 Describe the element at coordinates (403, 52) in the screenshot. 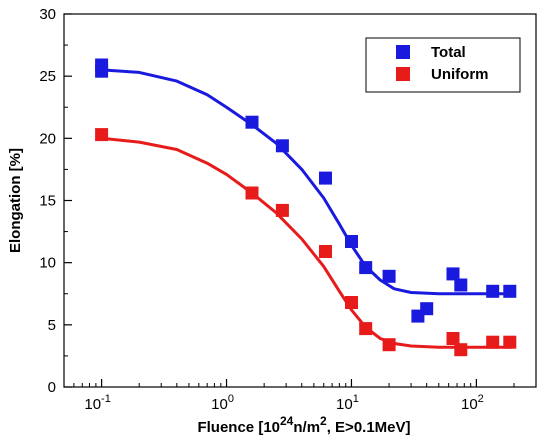

I see `legend-marker-total` at that location.